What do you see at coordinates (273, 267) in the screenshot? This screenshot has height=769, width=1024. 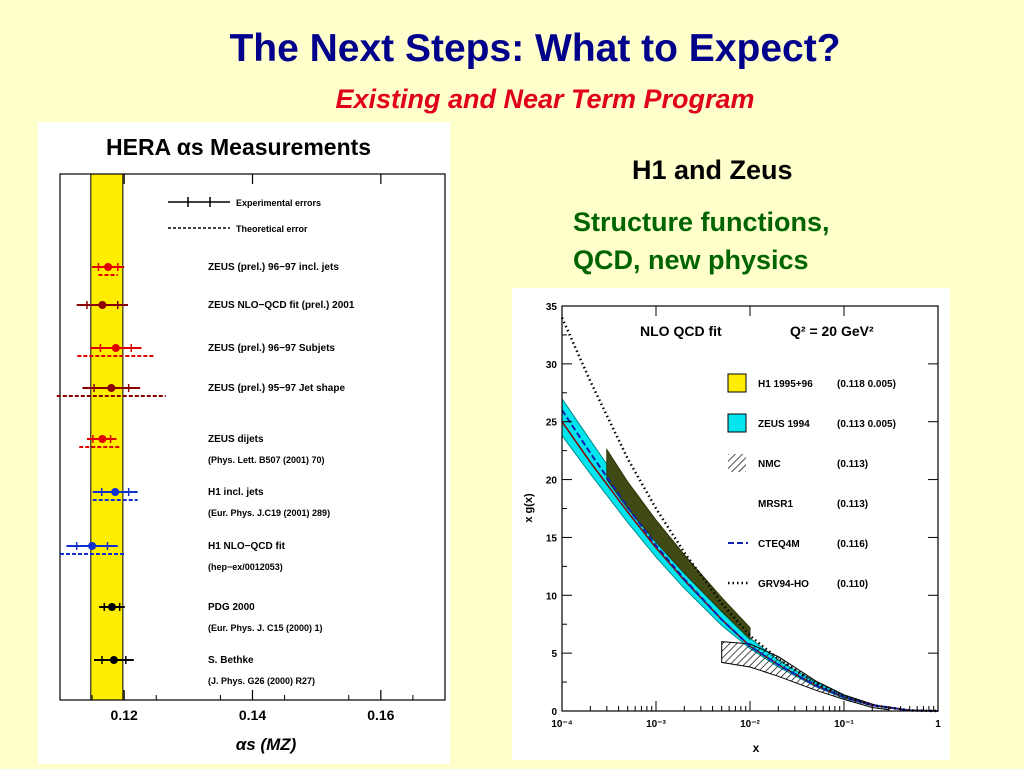 I see `measurement-label: ZEUS (prel.) 96−97 incl. jets` at bounding box center [273, 267].